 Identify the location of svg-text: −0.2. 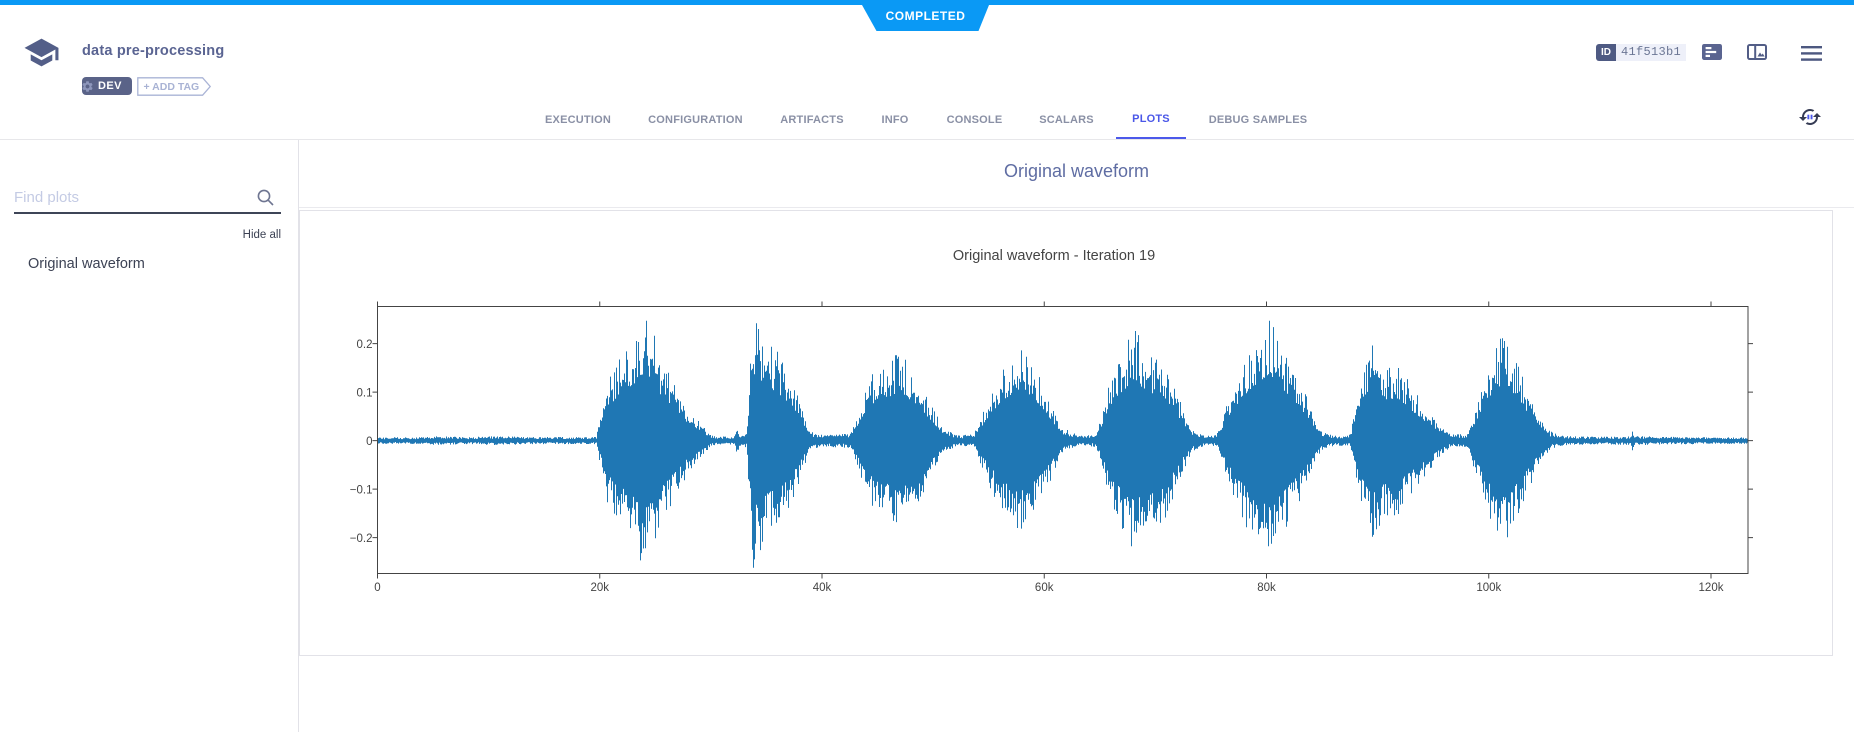
(361, 539).